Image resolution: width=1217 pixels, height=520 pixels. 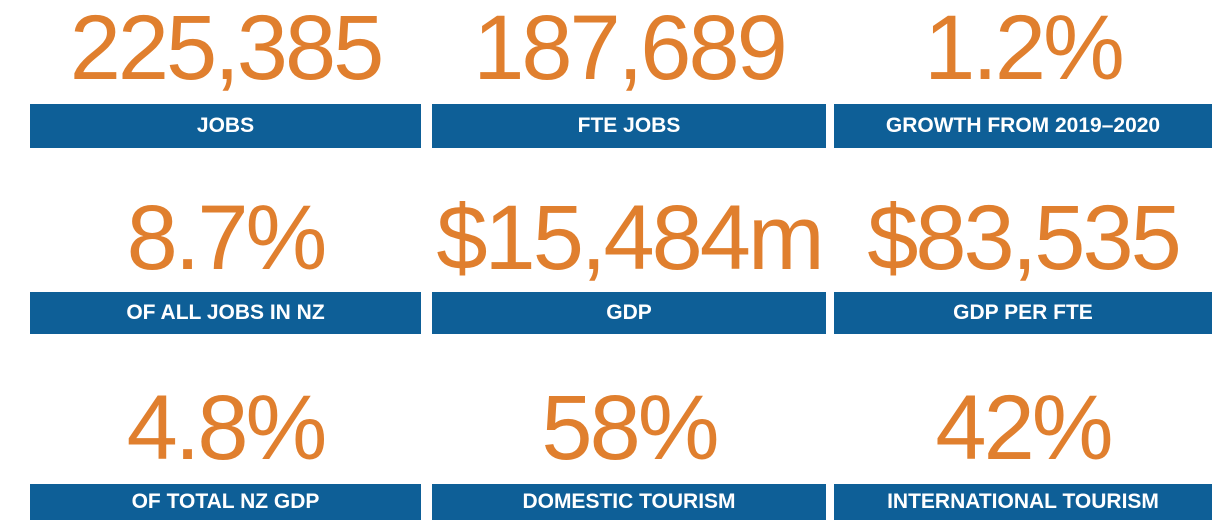 What do you see at coordinates (225, 313) in the screenshot?
I see `stat-label: OF ALL JOBS IN NZ` at bounding box center [225, 313].